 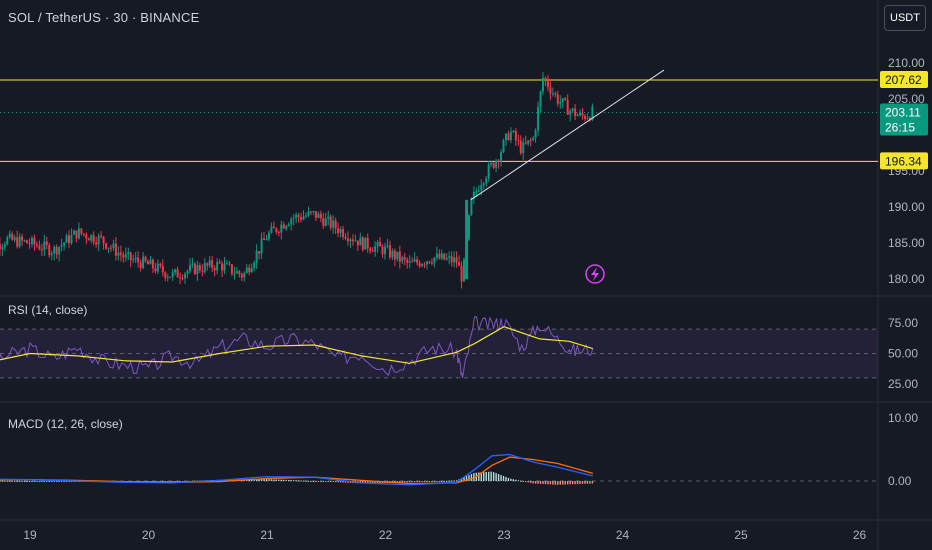 I want to click on breakout-candle, so click(x=467, y=239).